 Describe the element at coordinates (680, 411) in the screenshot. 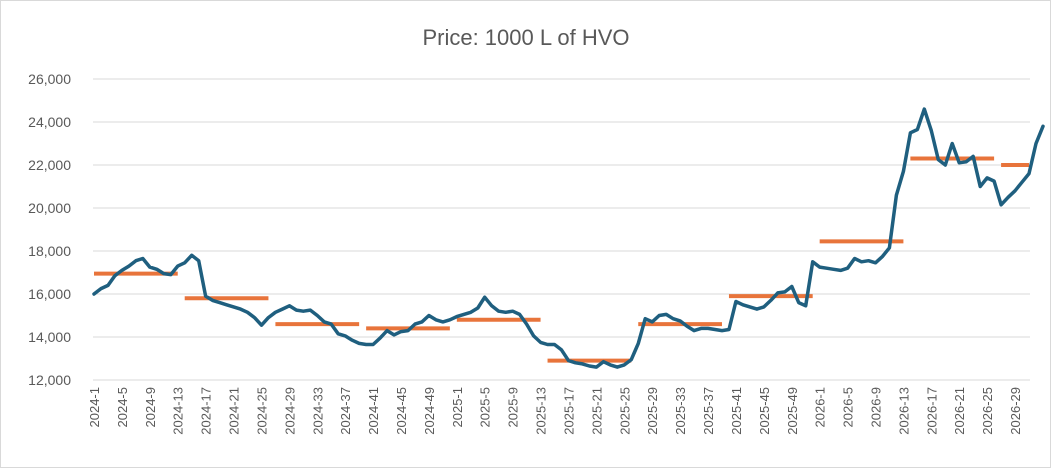

I see `x-tick-label: 2025-33` at that location.